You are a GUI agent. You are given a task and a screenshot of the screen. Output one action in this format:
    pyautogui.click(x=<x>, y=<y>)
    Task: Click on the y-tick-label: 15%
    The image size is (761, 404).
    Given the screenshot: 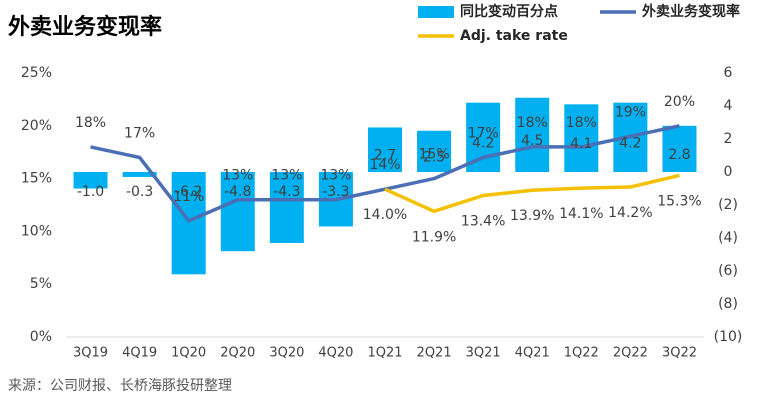 What is the action you would take?
    pyautogui.click(x=36, y=179)
    